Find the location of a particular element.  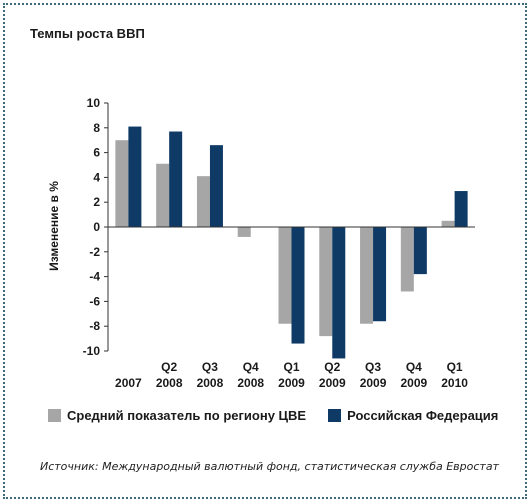

legend-label-cee: Средний показатель по региону ЦВЕ is located at coordinates (187, 415).